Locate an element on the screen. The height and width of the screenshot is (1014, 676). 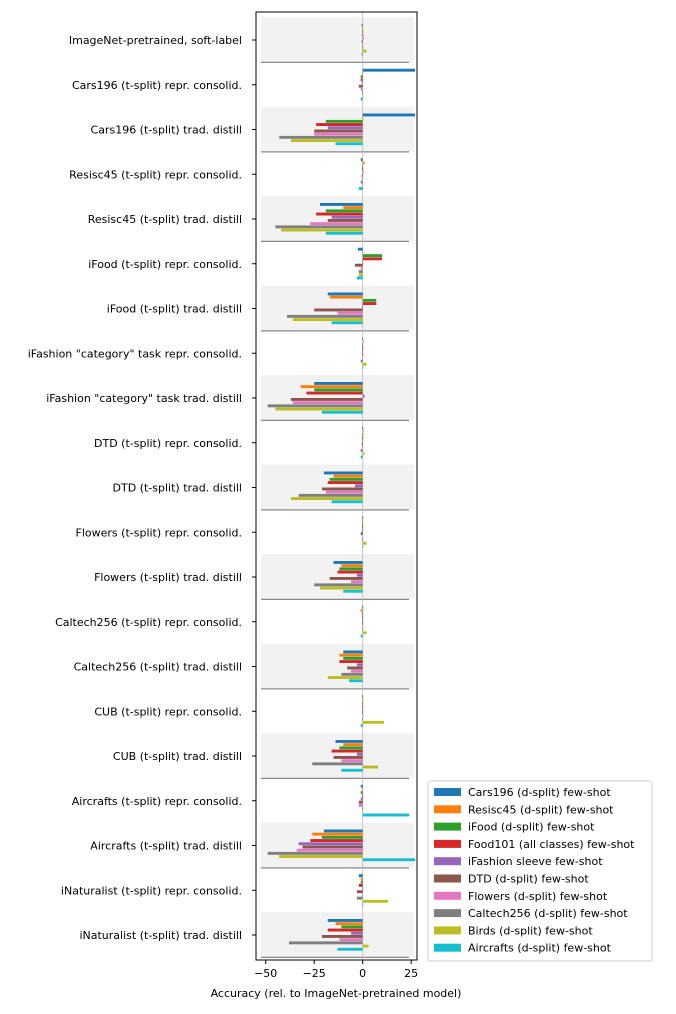
legend-label: Flowers (d-split) few-shot is located at coordinates (538, 896).